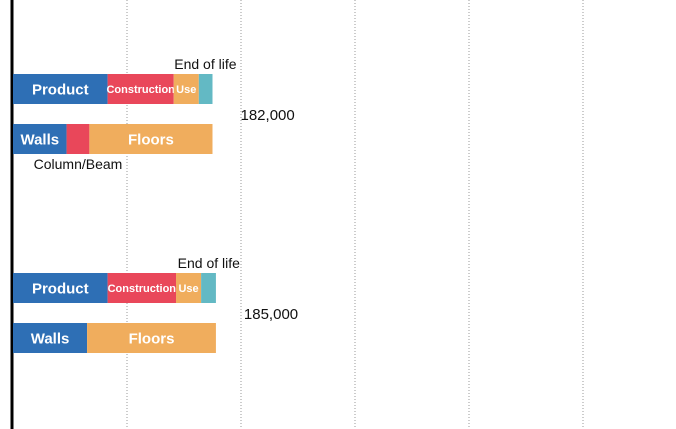  What do you see at coordinates (78, 164) in the screenshot?
I see `bar-label-column-beam: Column/Beam` at bounding box center [78, 164].